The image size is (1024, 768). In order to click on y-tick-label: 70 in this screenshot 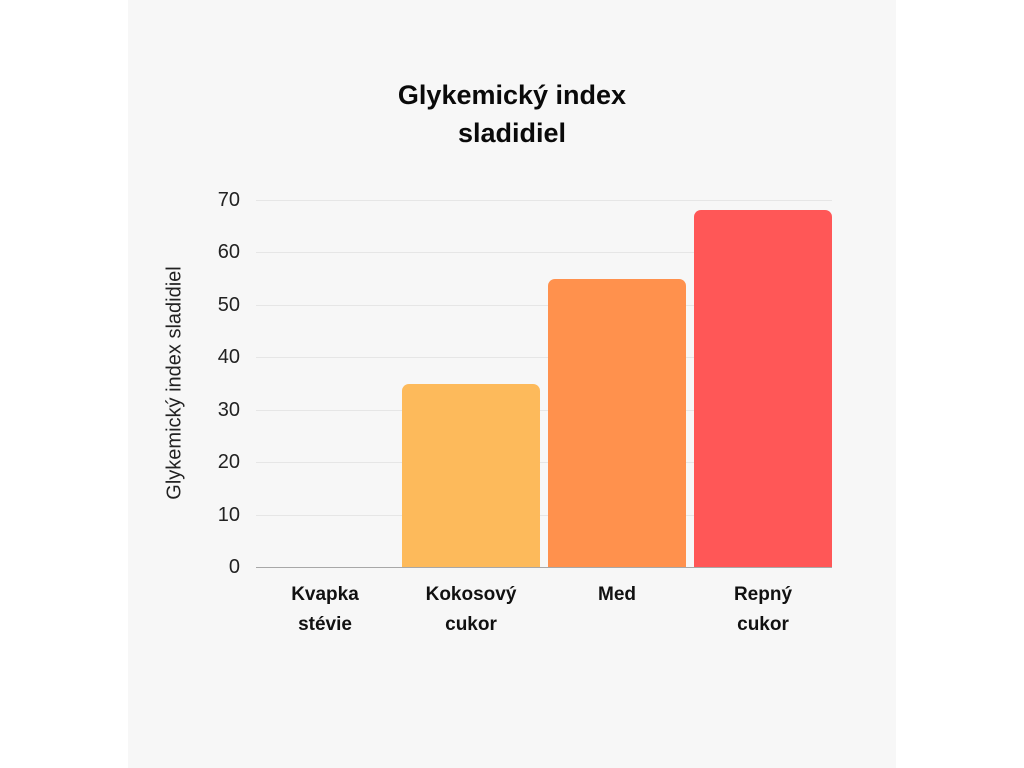, I will do `click(228, 200)`.